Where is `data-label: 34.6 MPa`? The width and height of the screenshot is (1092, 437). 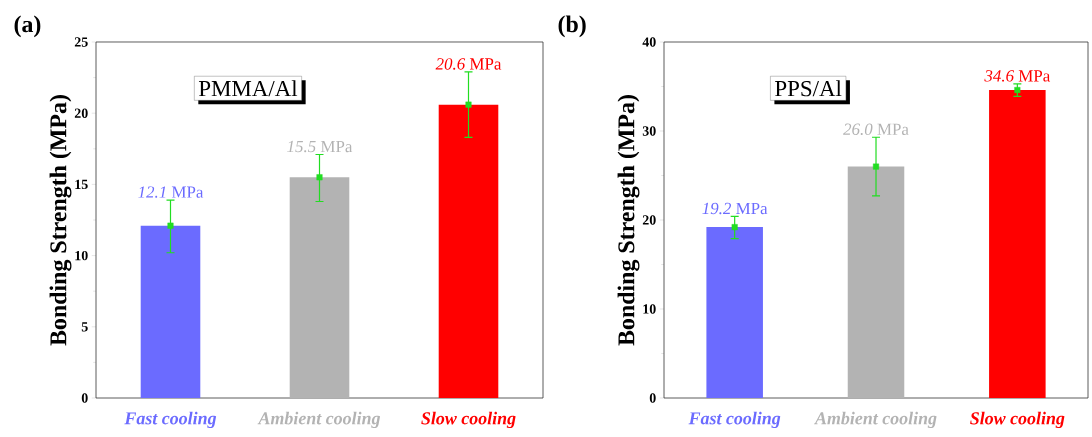
data-label: 34.6 MPa is located at coordinates (1017, 76).